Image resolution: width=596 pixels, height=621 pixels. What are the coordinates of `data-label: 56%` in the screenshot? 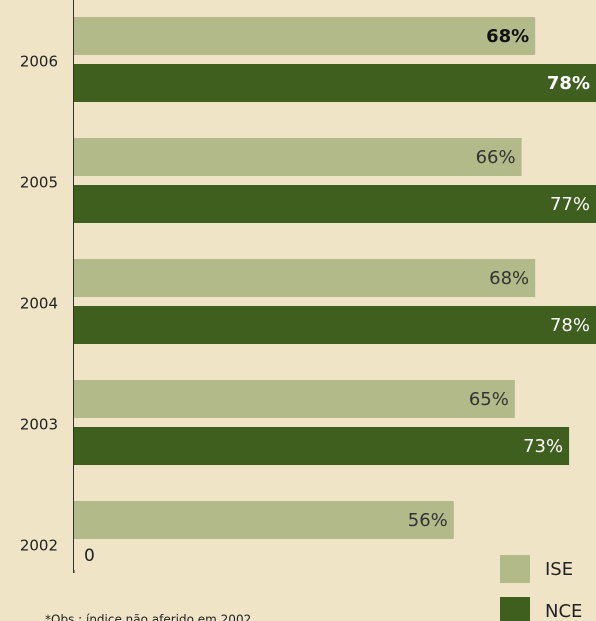 It's located at (428, 520).